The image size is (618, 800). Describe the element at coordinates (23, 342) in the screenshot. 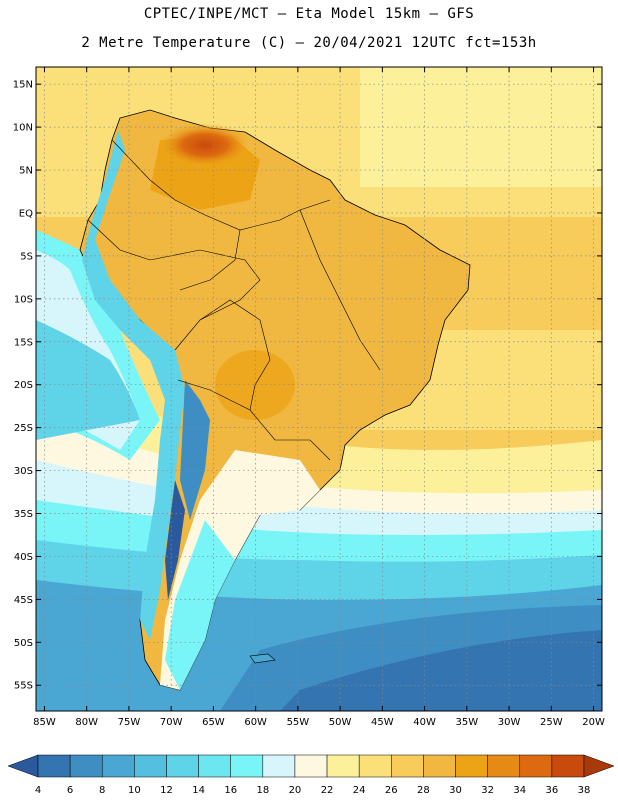

I see `lat-label: 15S` at that location.